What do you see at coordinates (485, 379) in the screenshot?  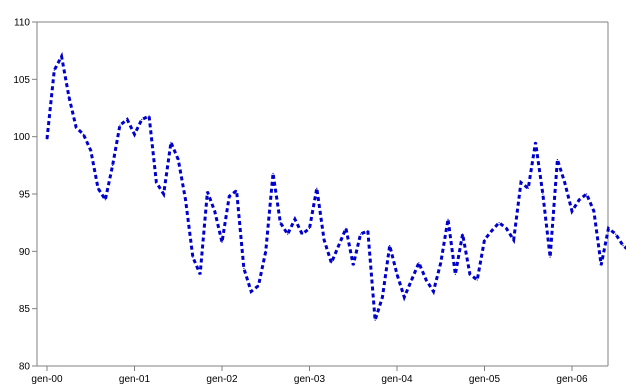 I see `x-tick-label: gen-05` at bounding box center [485, 379].